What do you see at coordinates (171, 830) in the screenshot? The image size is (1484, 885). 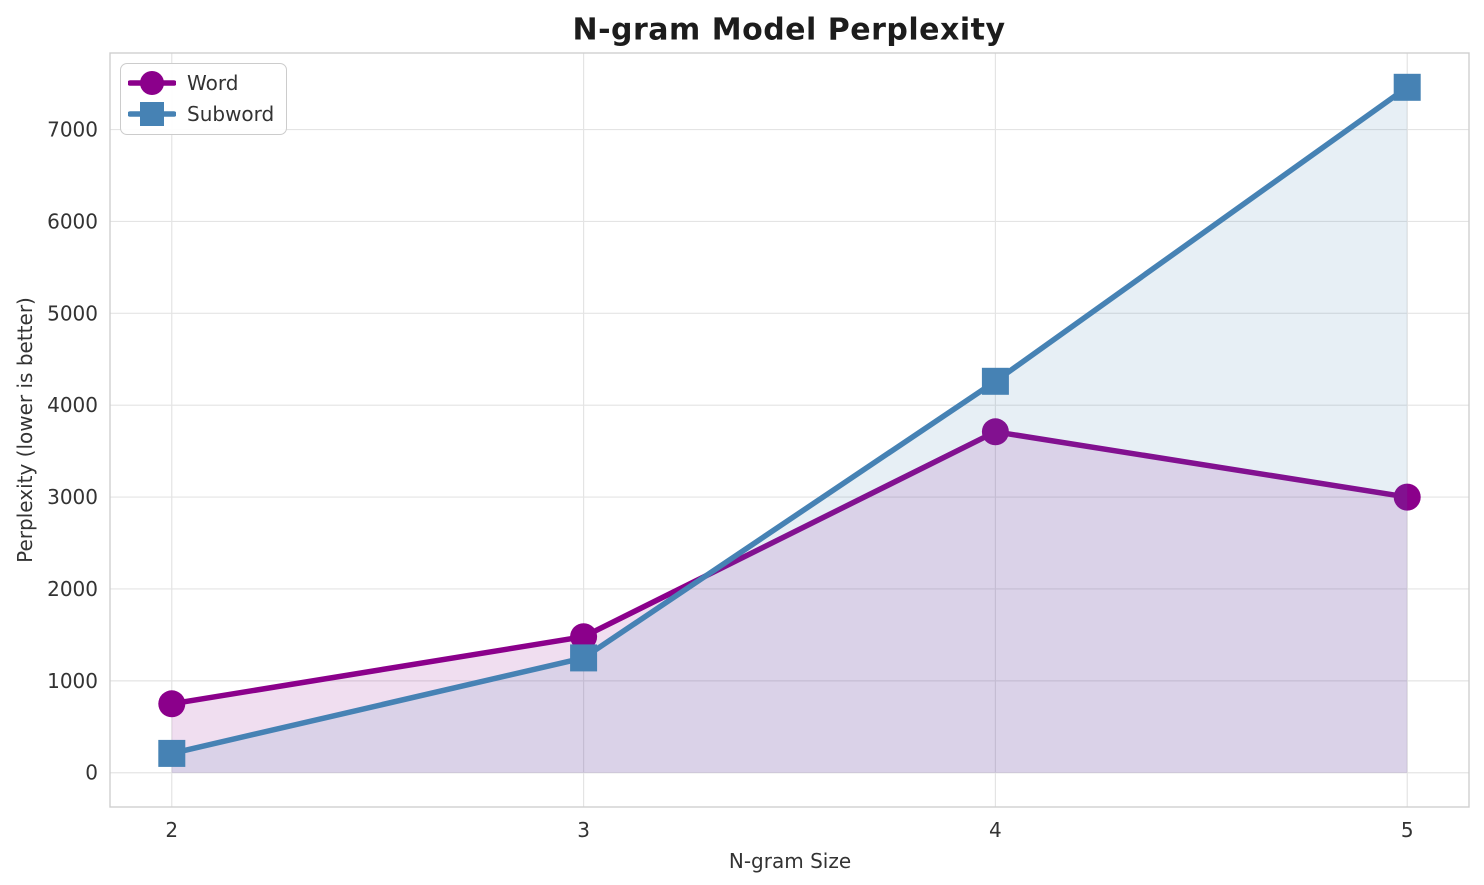 I see `x-tick-label: 2` at bounding box center [171, 830].